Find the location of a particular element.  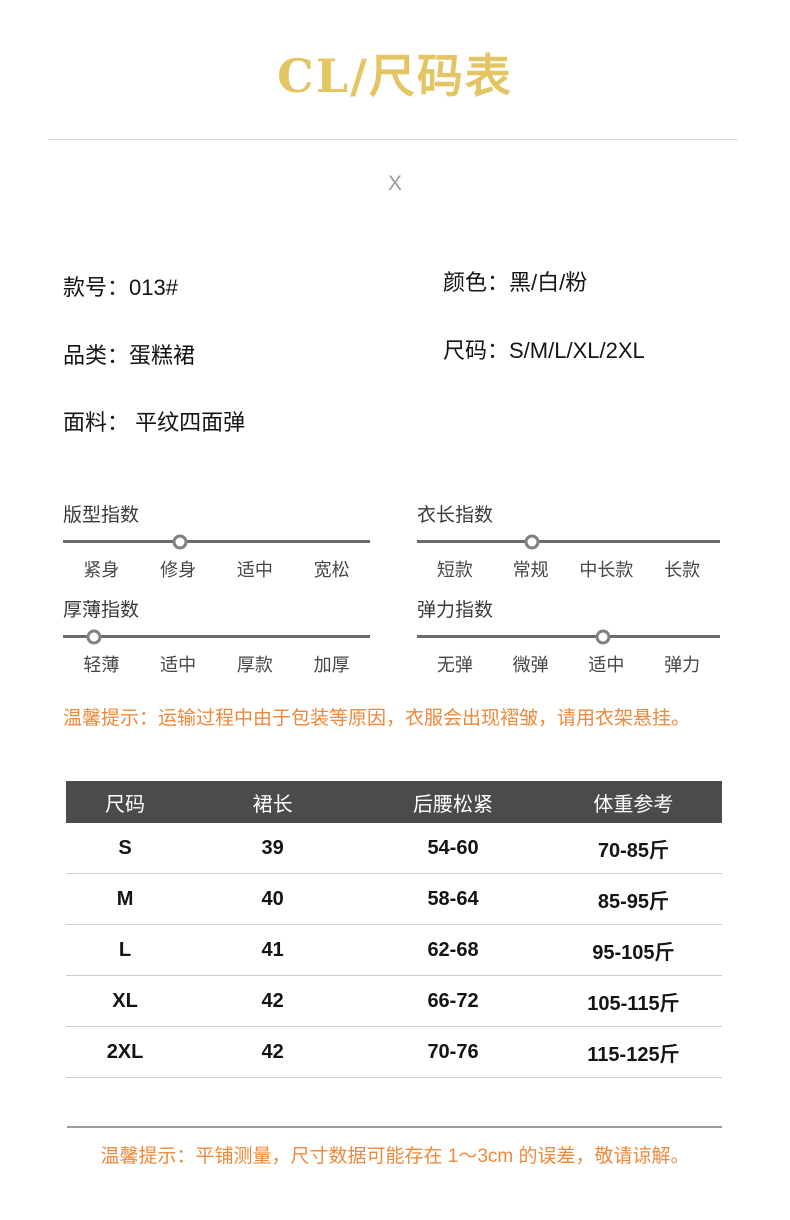

slider-label: 中长款 is located at coordinates (606, 570).